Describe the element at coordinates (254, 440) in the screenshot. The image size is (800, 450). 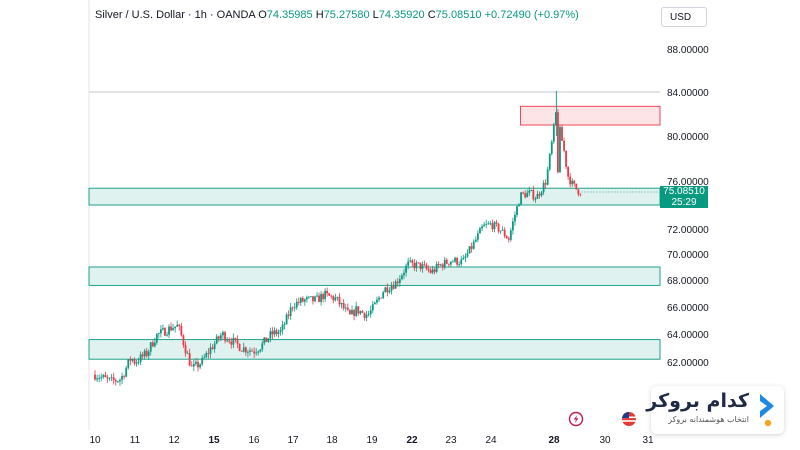
I see `x-tick-label: 16` at that location.